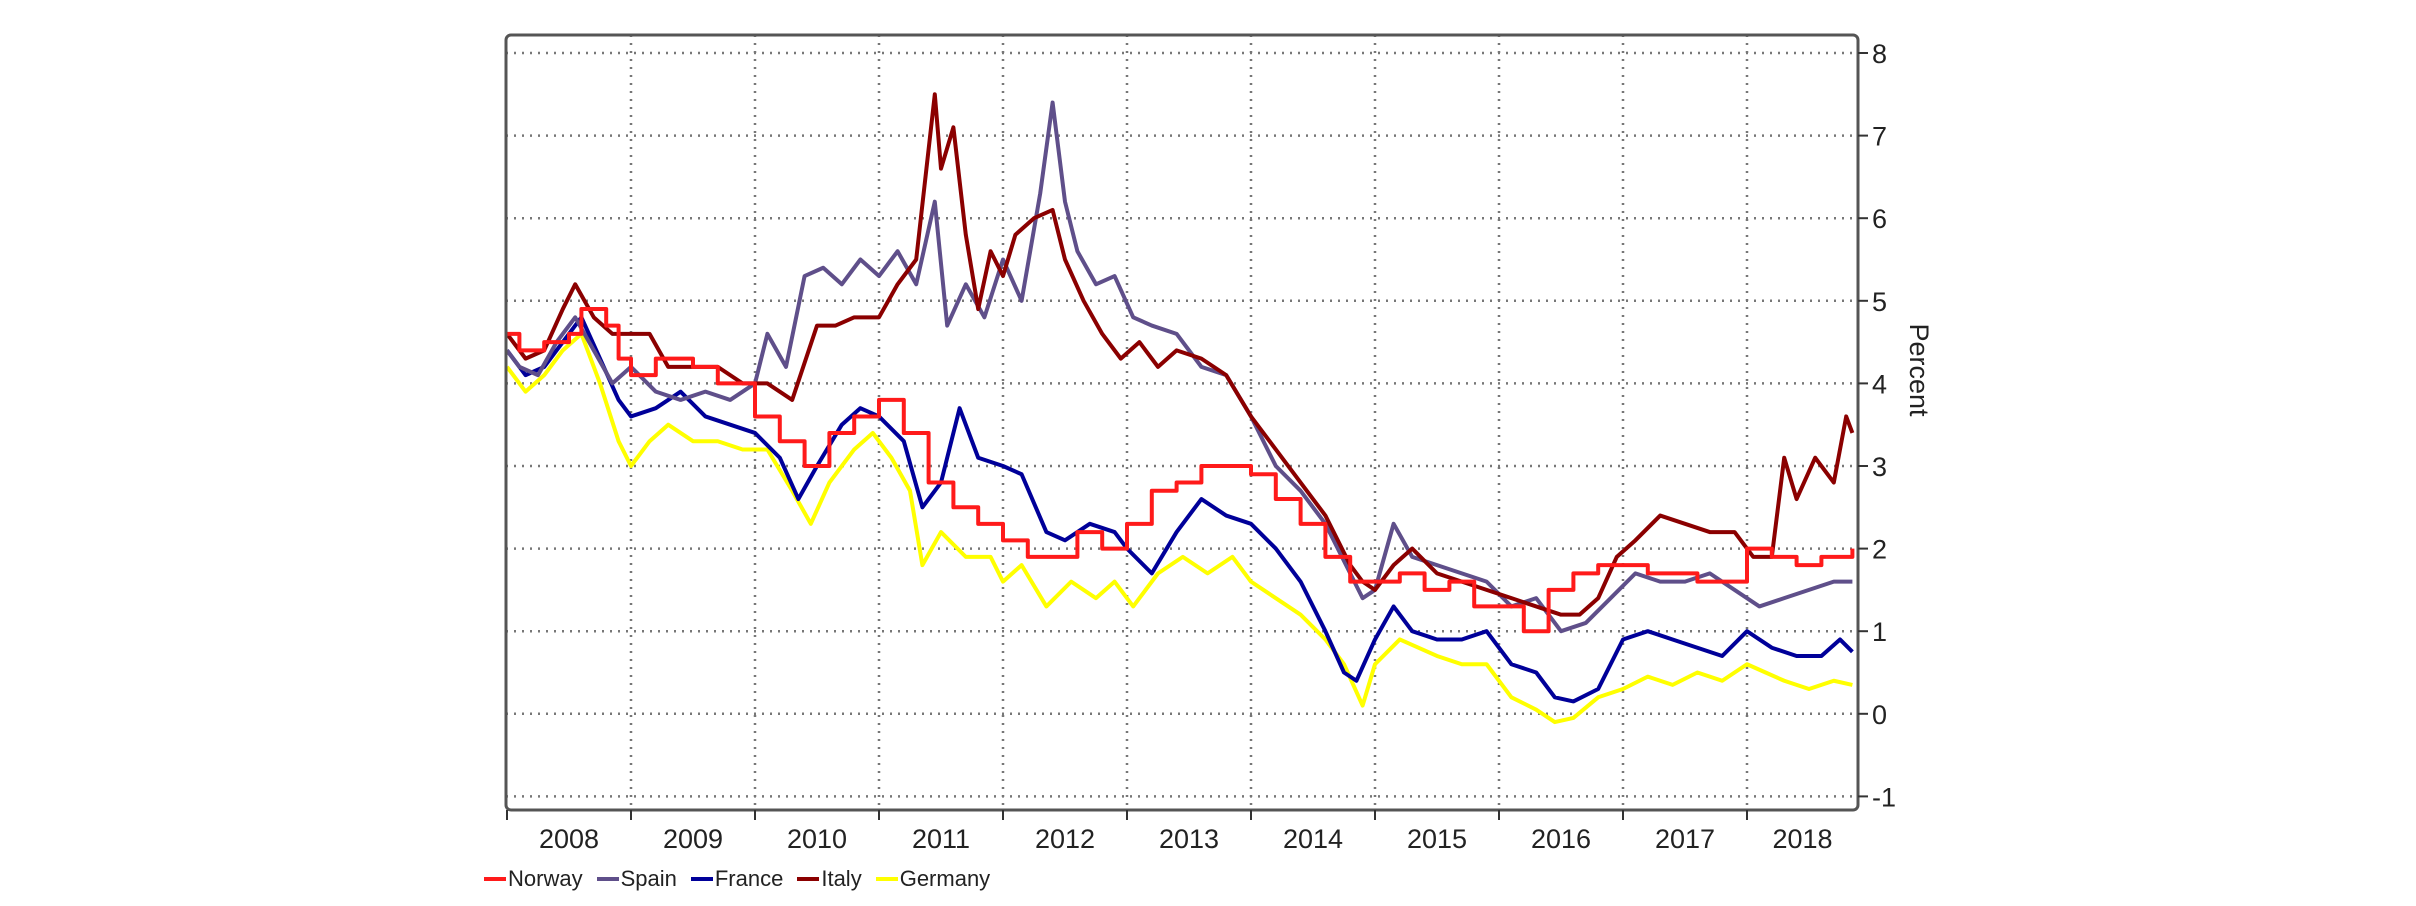  Describe the element at coordinates (749, 878) in the screenshot. I see `legend-label: France` at that location.